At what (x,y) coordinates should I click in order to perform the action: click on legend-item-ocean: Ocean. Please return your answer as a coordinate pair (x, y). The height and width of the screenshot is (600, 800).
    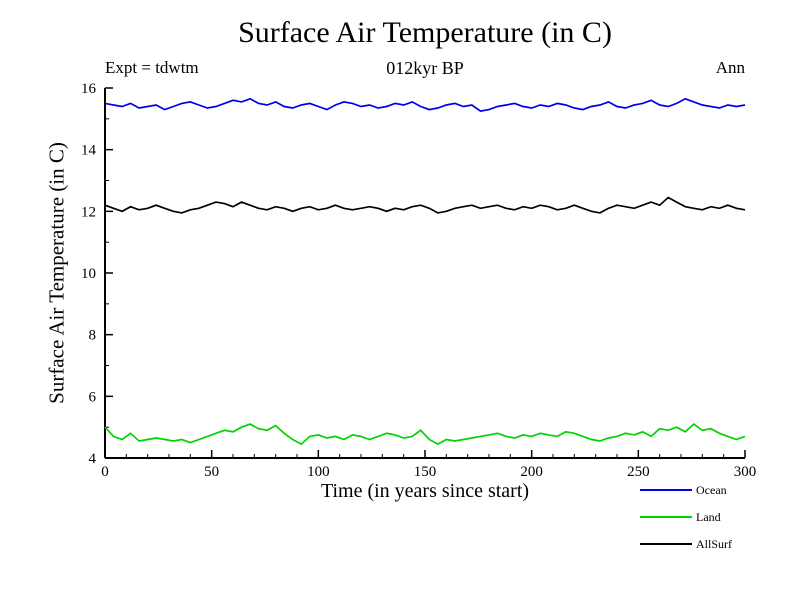
    Looking at the image, I should click on (686, 490).